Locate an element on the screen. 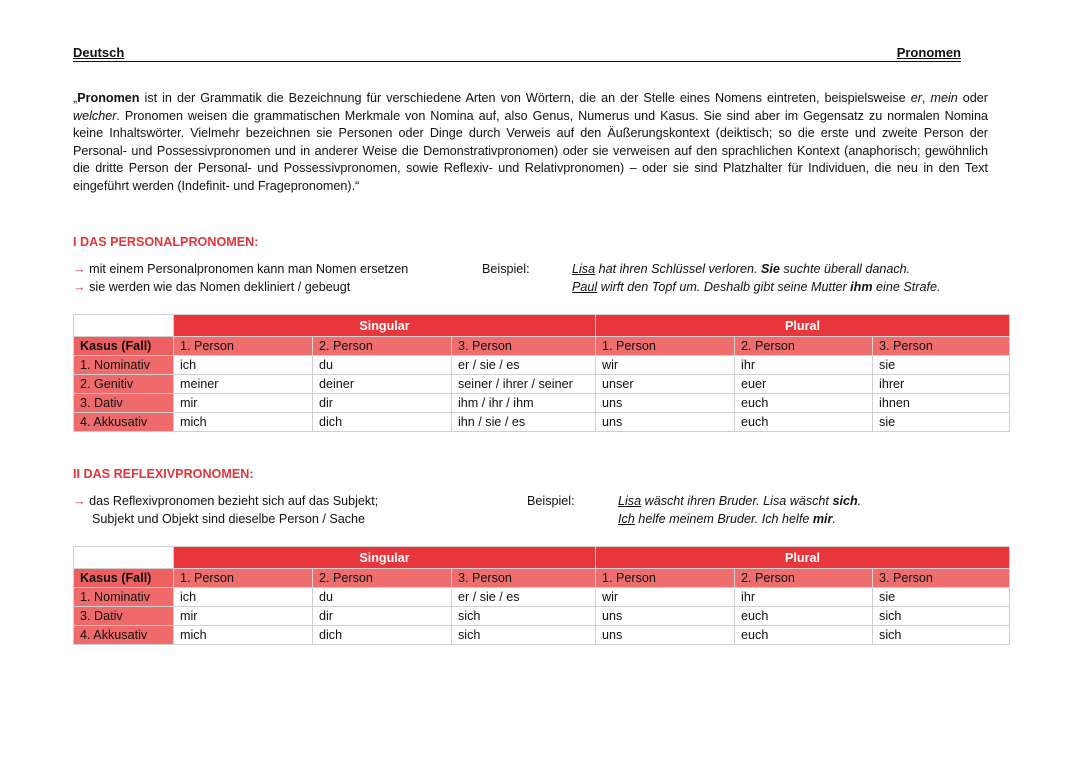 The width and height of the screenshot is (1080, 763). pronoun-cell: ihrer is located at coordinates (941, 384).